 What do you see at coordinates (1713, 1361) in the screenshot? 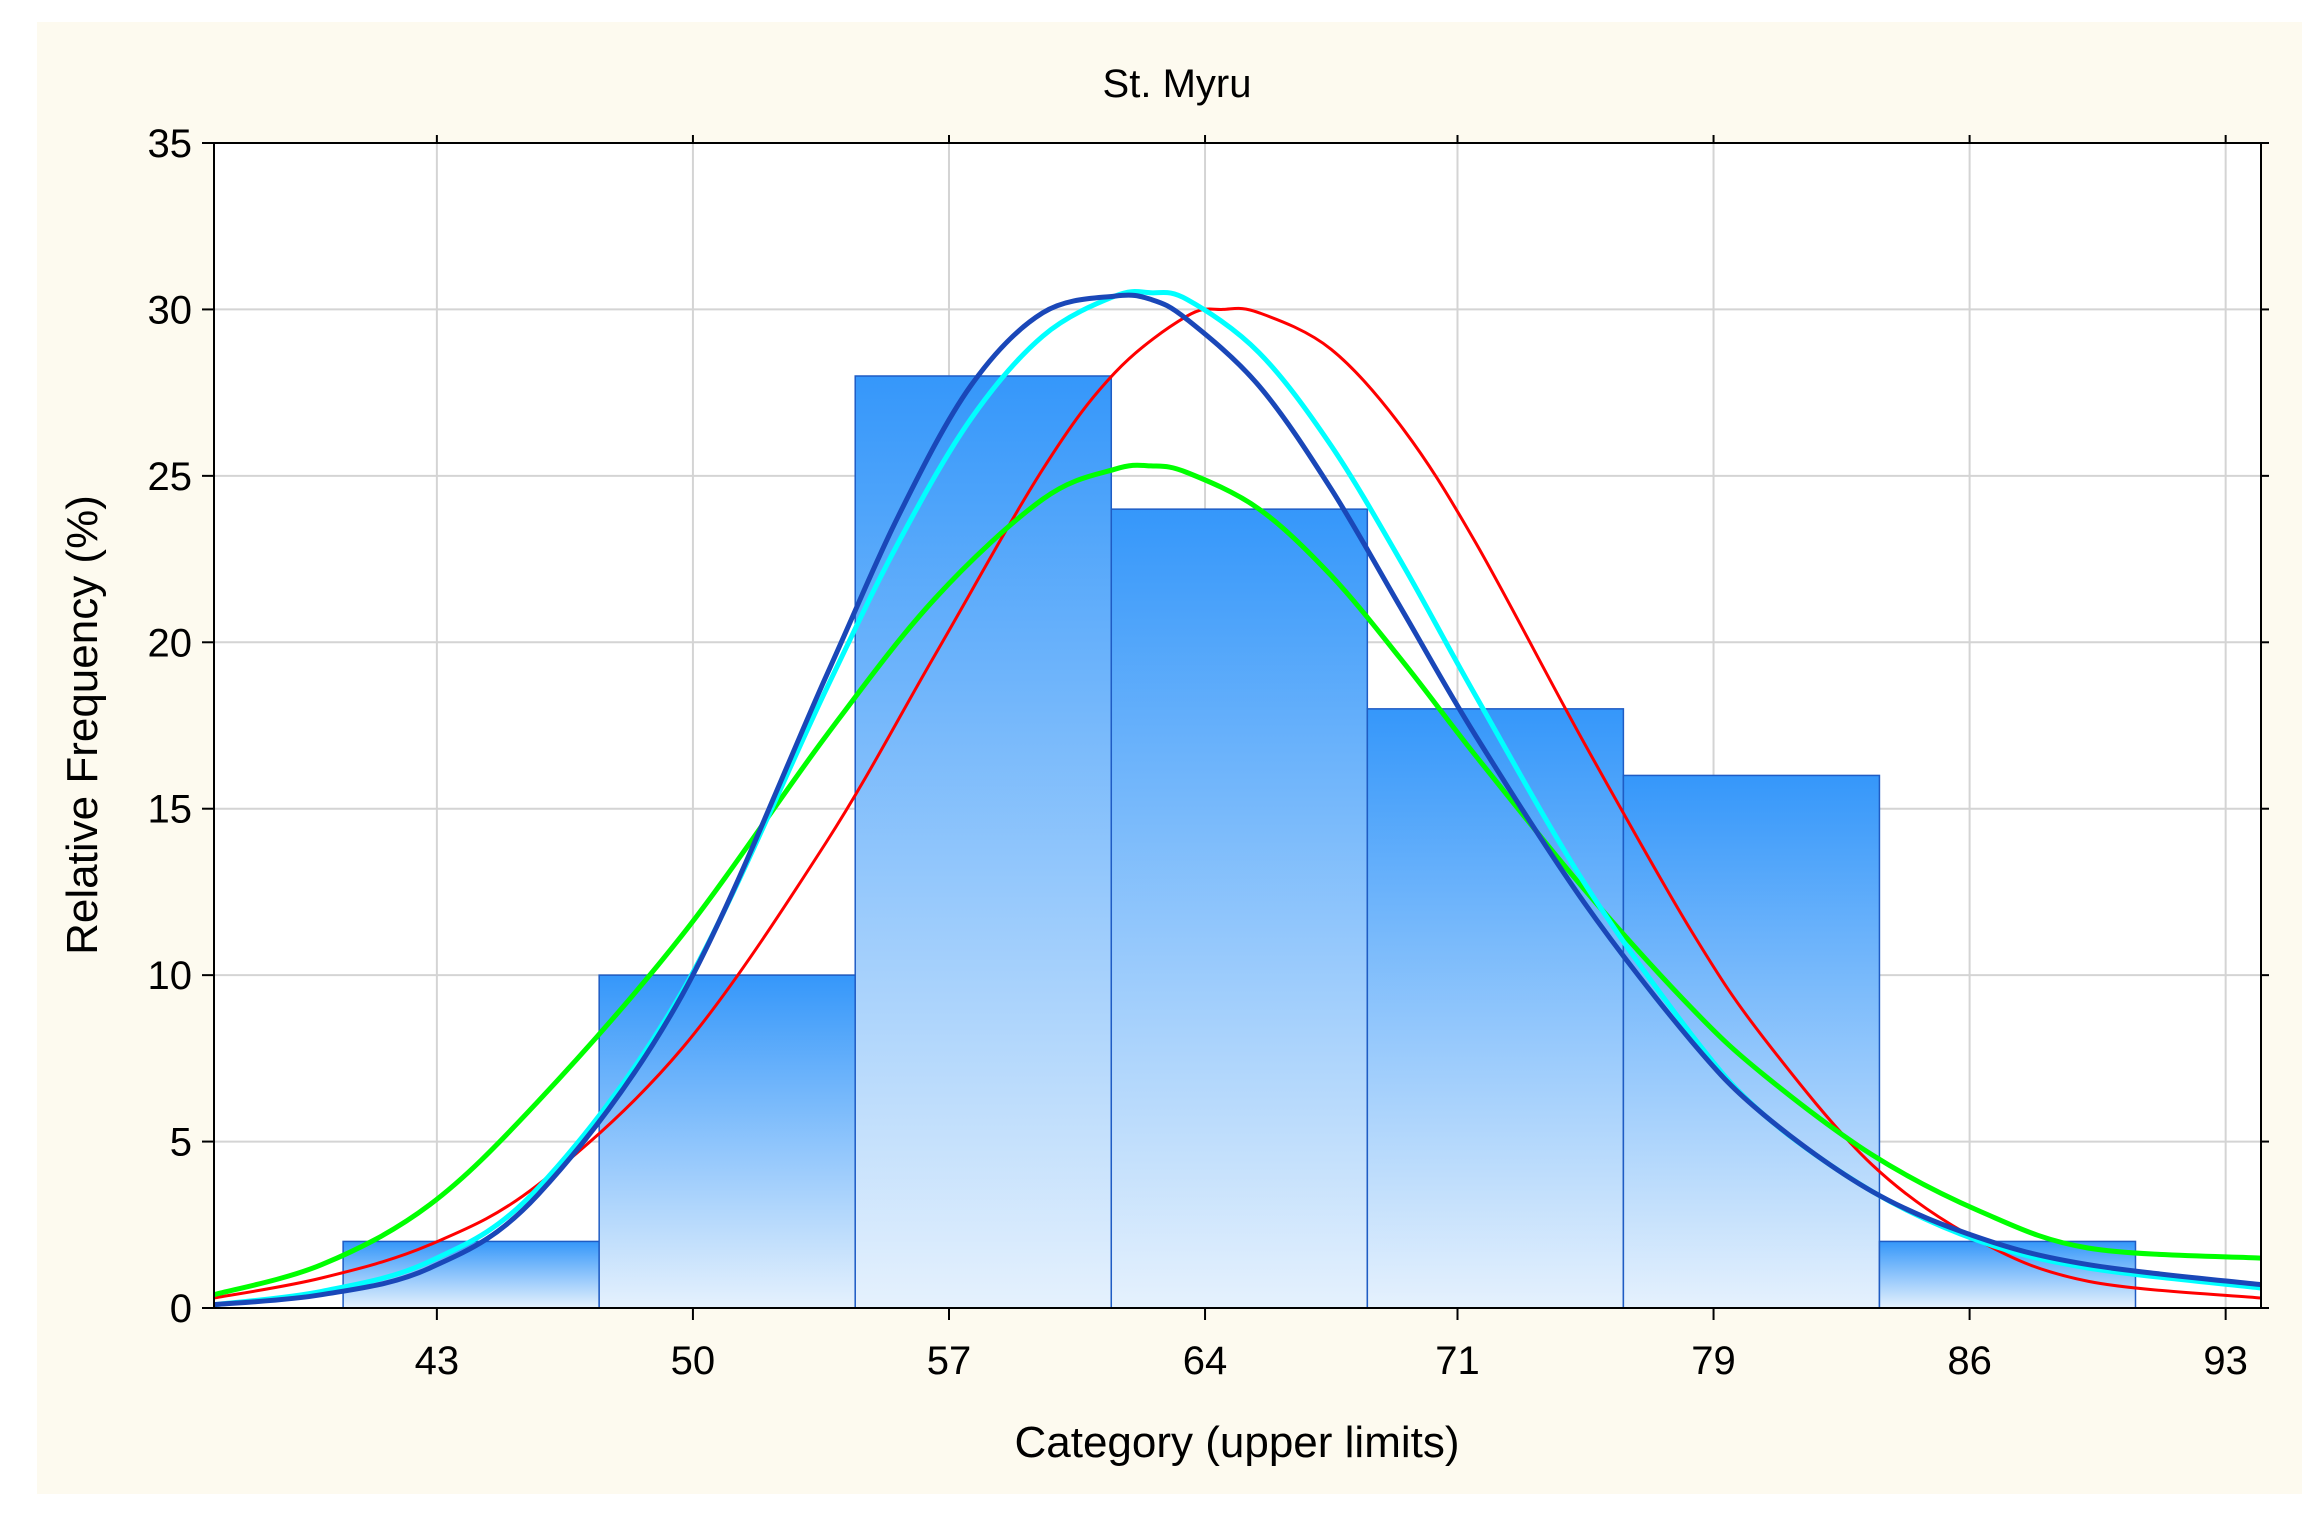
I see `x-tick-label: 79` at bounding box center [1713, 1361].